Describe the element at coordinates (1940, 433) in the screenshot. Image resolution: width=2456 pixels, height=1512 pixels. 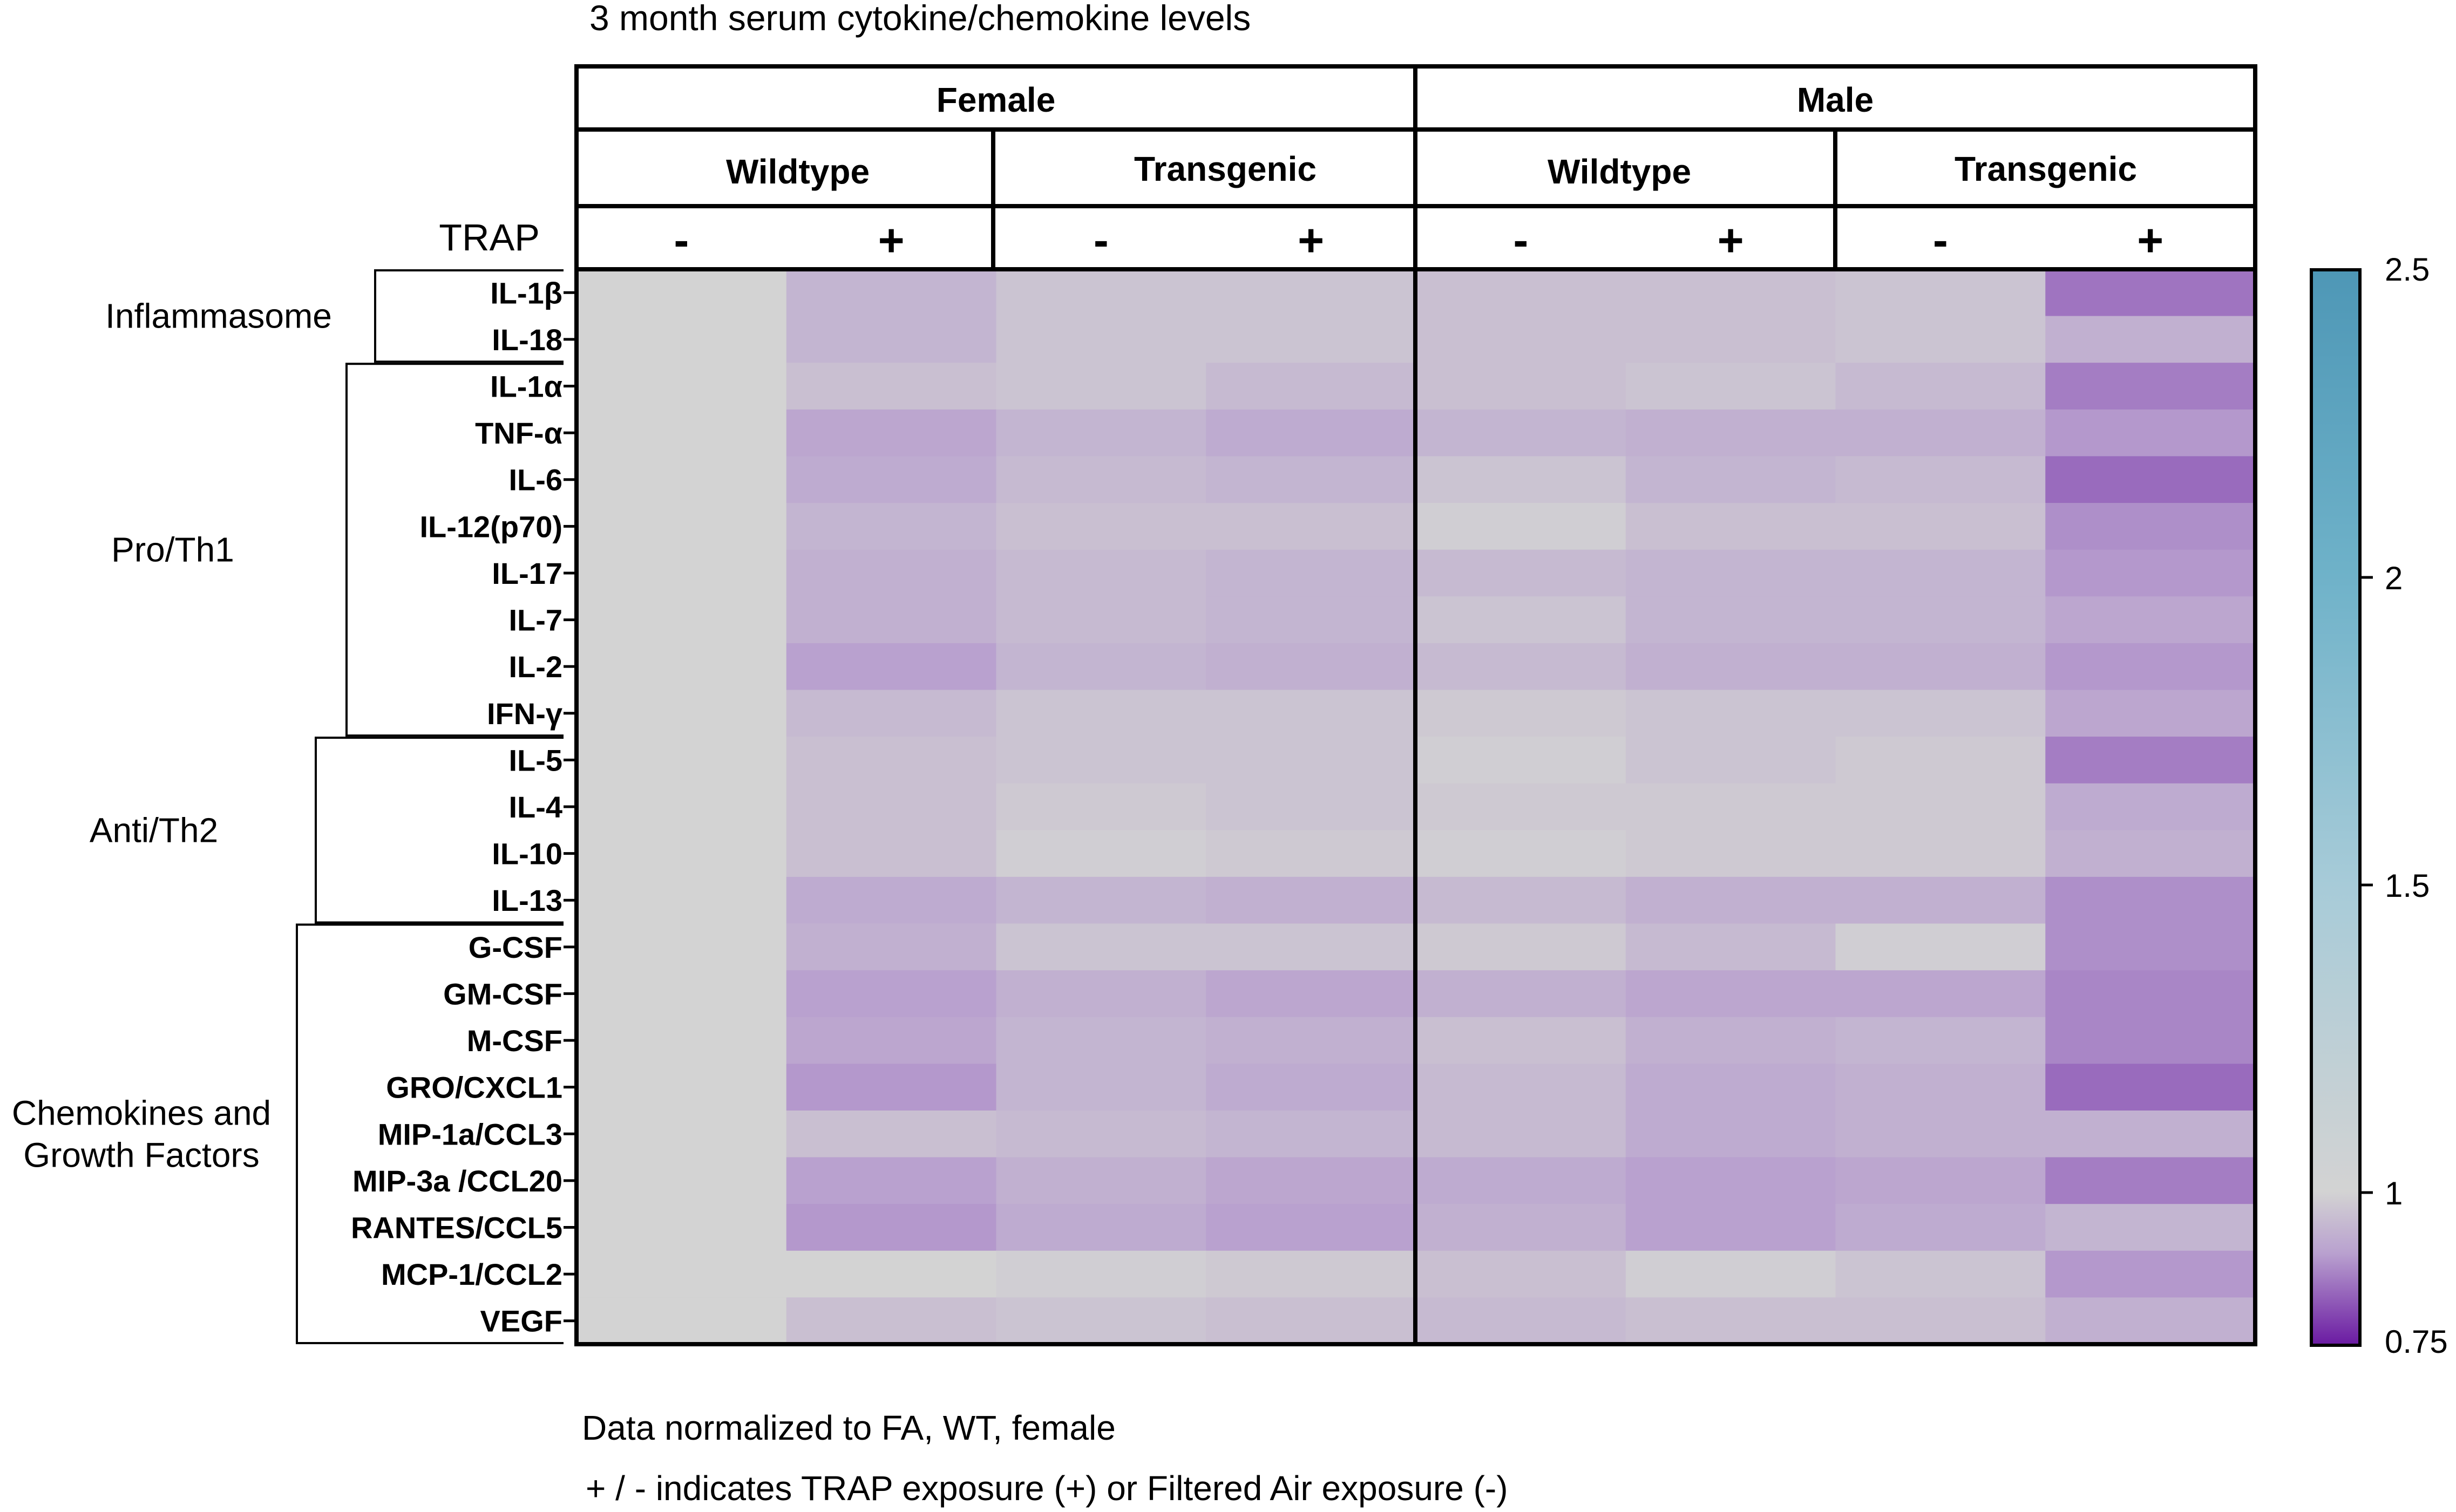
I see `heatmap-cell-tnf-col7` at that location.